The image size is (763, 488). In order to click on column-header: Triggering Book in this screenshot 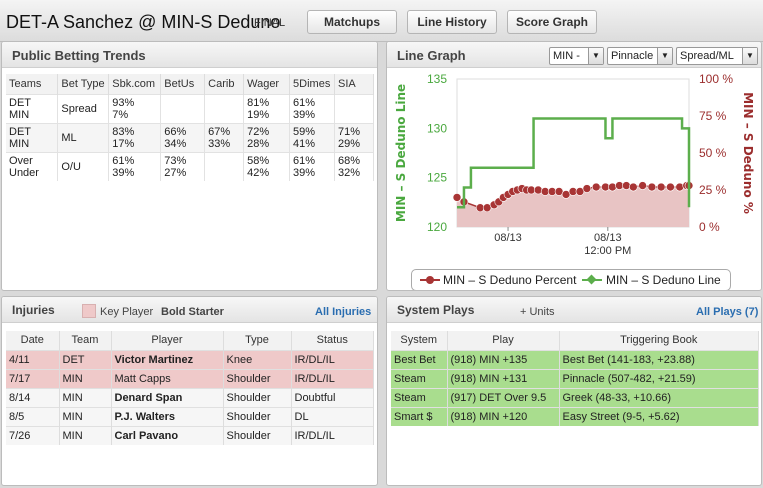, I will do `click(659, 340)`.